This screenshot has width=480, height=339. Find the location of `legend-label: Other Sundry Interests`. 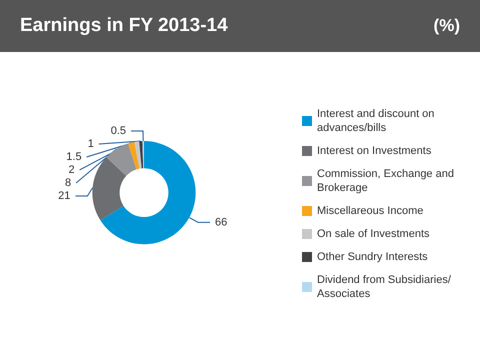

legend-label: Other Sundry Interests is located at coordinates (372, 257).